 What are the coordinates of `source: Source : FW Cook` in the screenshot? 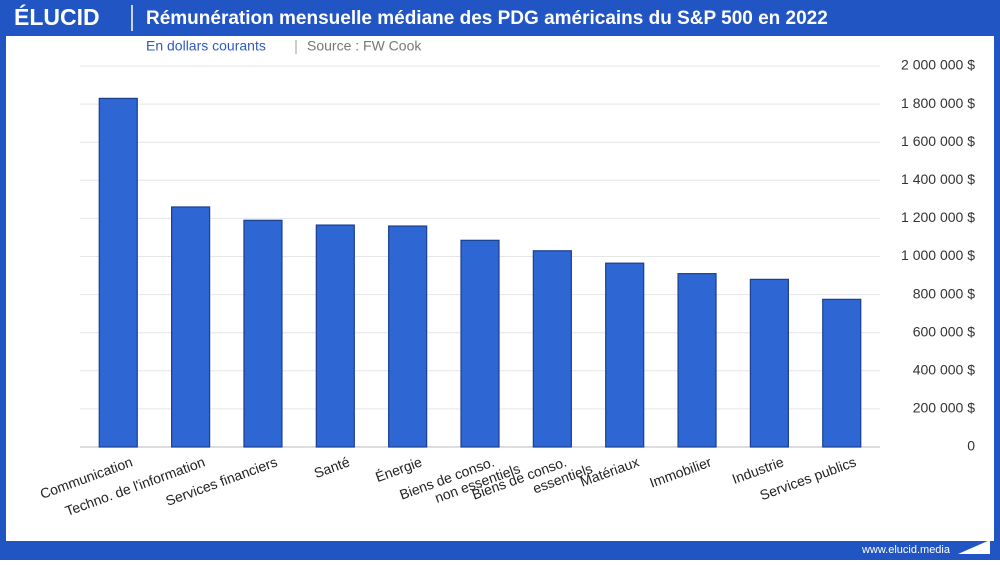 It's located at (364, 46).